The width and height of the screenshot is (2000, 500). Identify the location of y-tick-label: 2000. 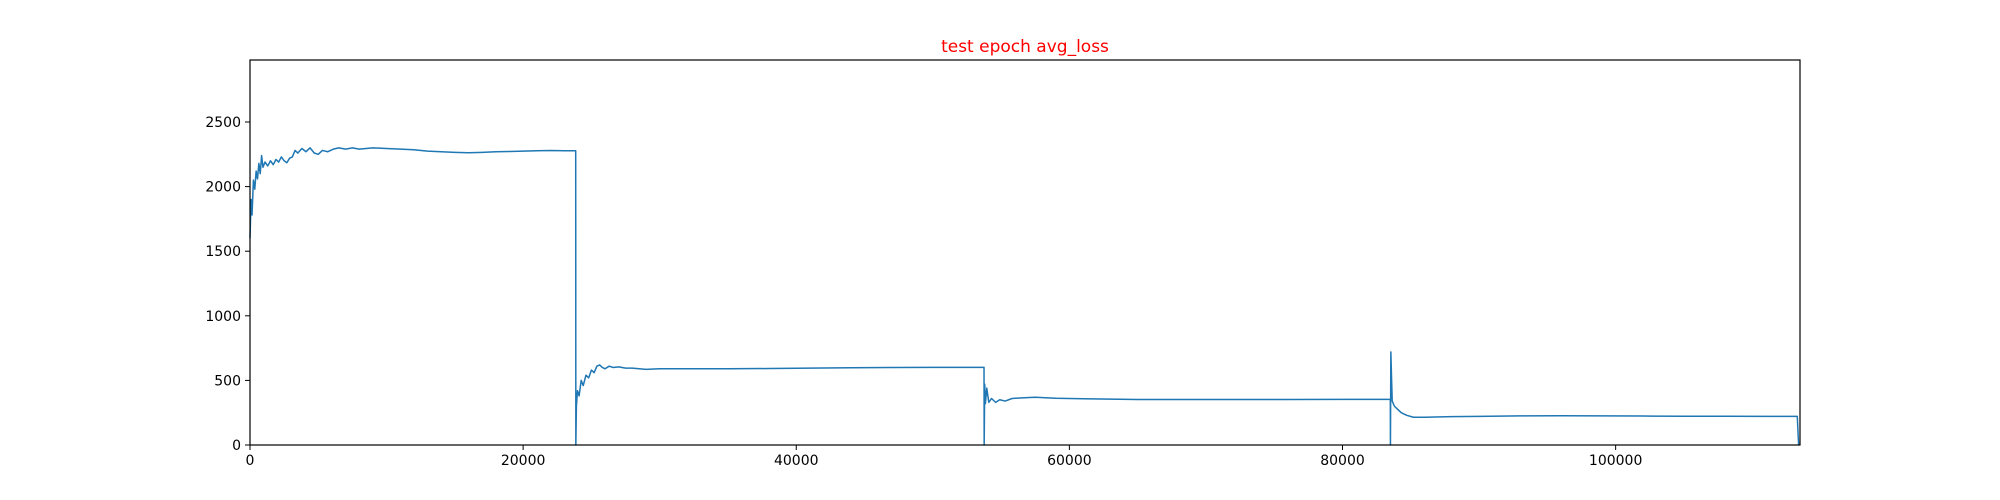
(223, 188).